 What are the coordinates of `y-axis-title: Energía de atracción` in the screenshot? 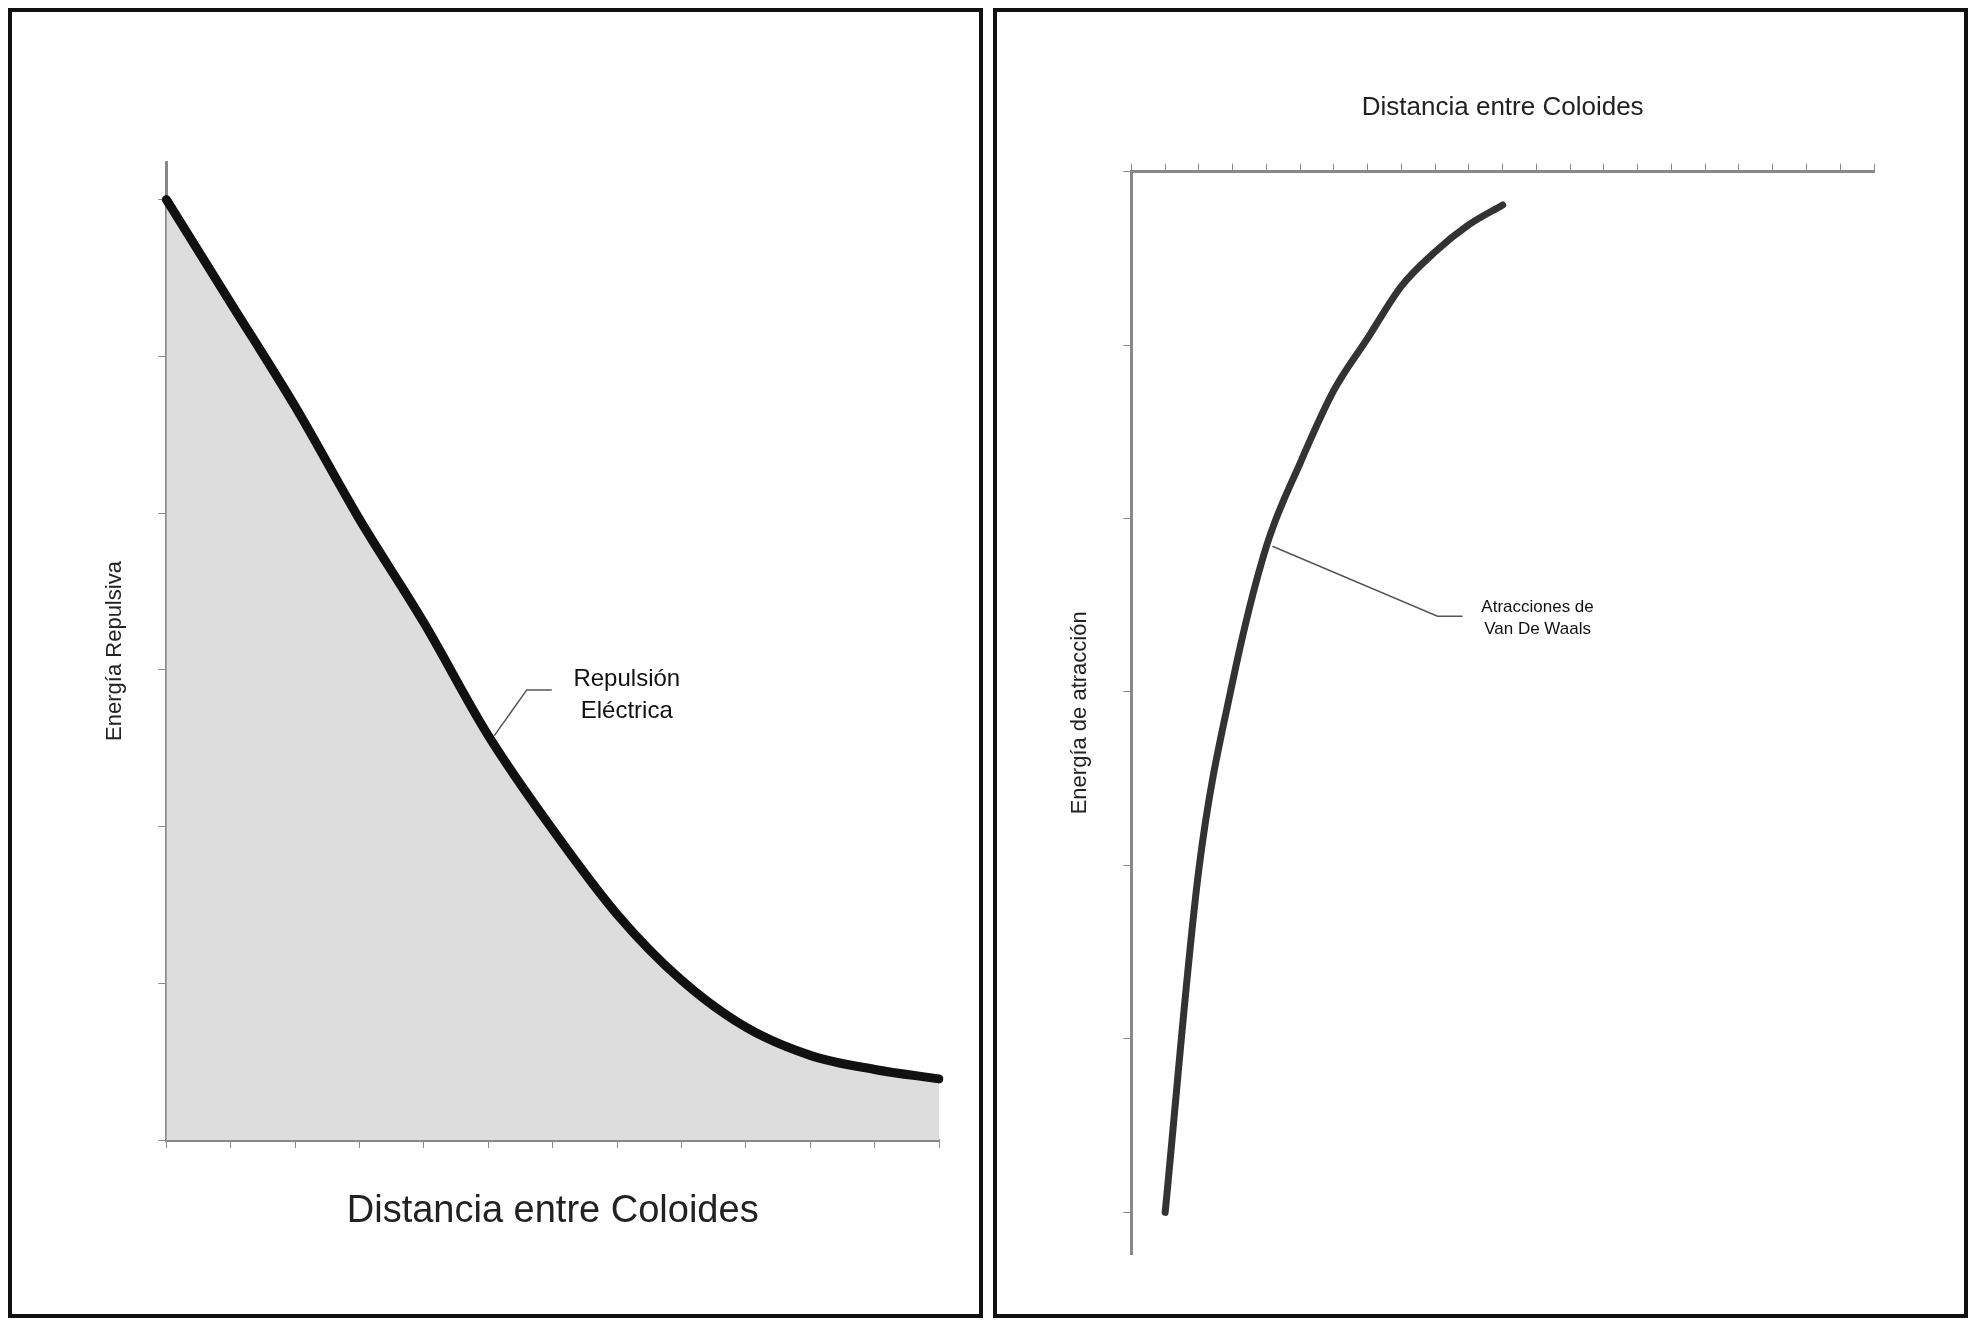 It's located at (1079, 713).